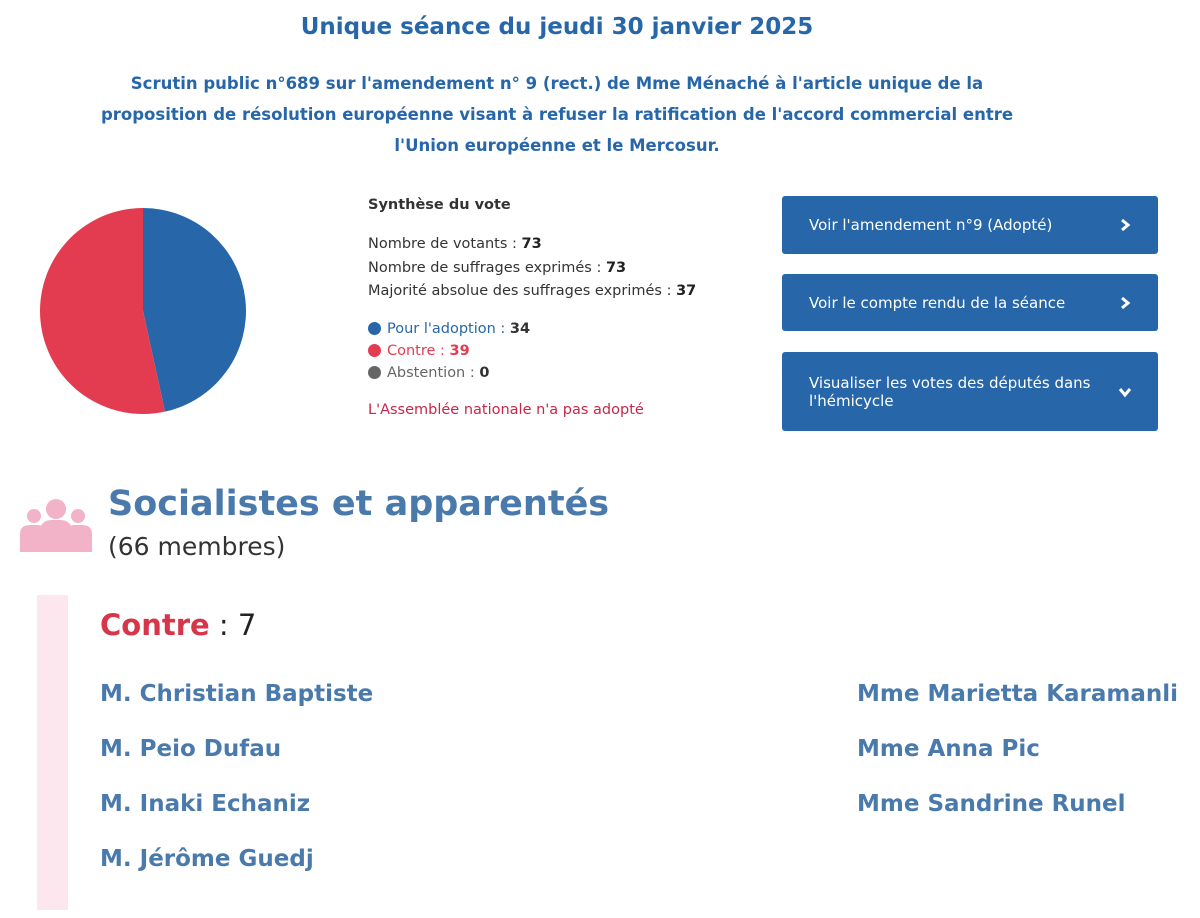 The height and width of the screenshot is (918, 1200). I want to click on deputy-name: Mme Marietta Karamanli, so click(1018, 694).